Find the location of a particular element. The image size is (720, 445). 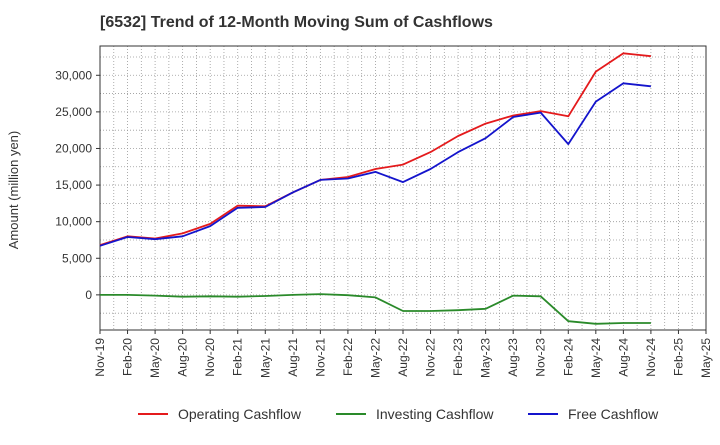

legend-label-operating-cashflow: Operating Cashflow is located at coordinates (240, 414).